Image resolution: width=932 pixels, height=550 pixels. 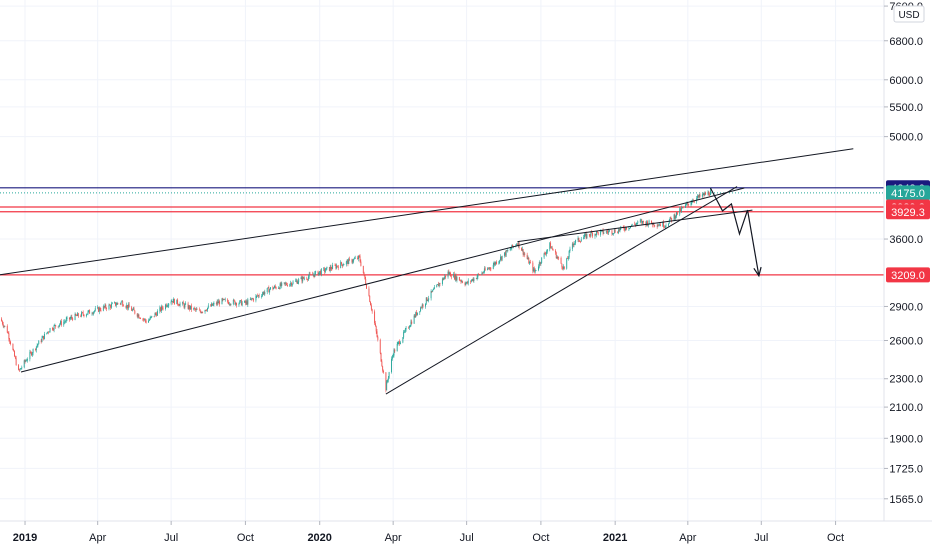 I want to click on projection-polyline, so click(x=734, y=231).